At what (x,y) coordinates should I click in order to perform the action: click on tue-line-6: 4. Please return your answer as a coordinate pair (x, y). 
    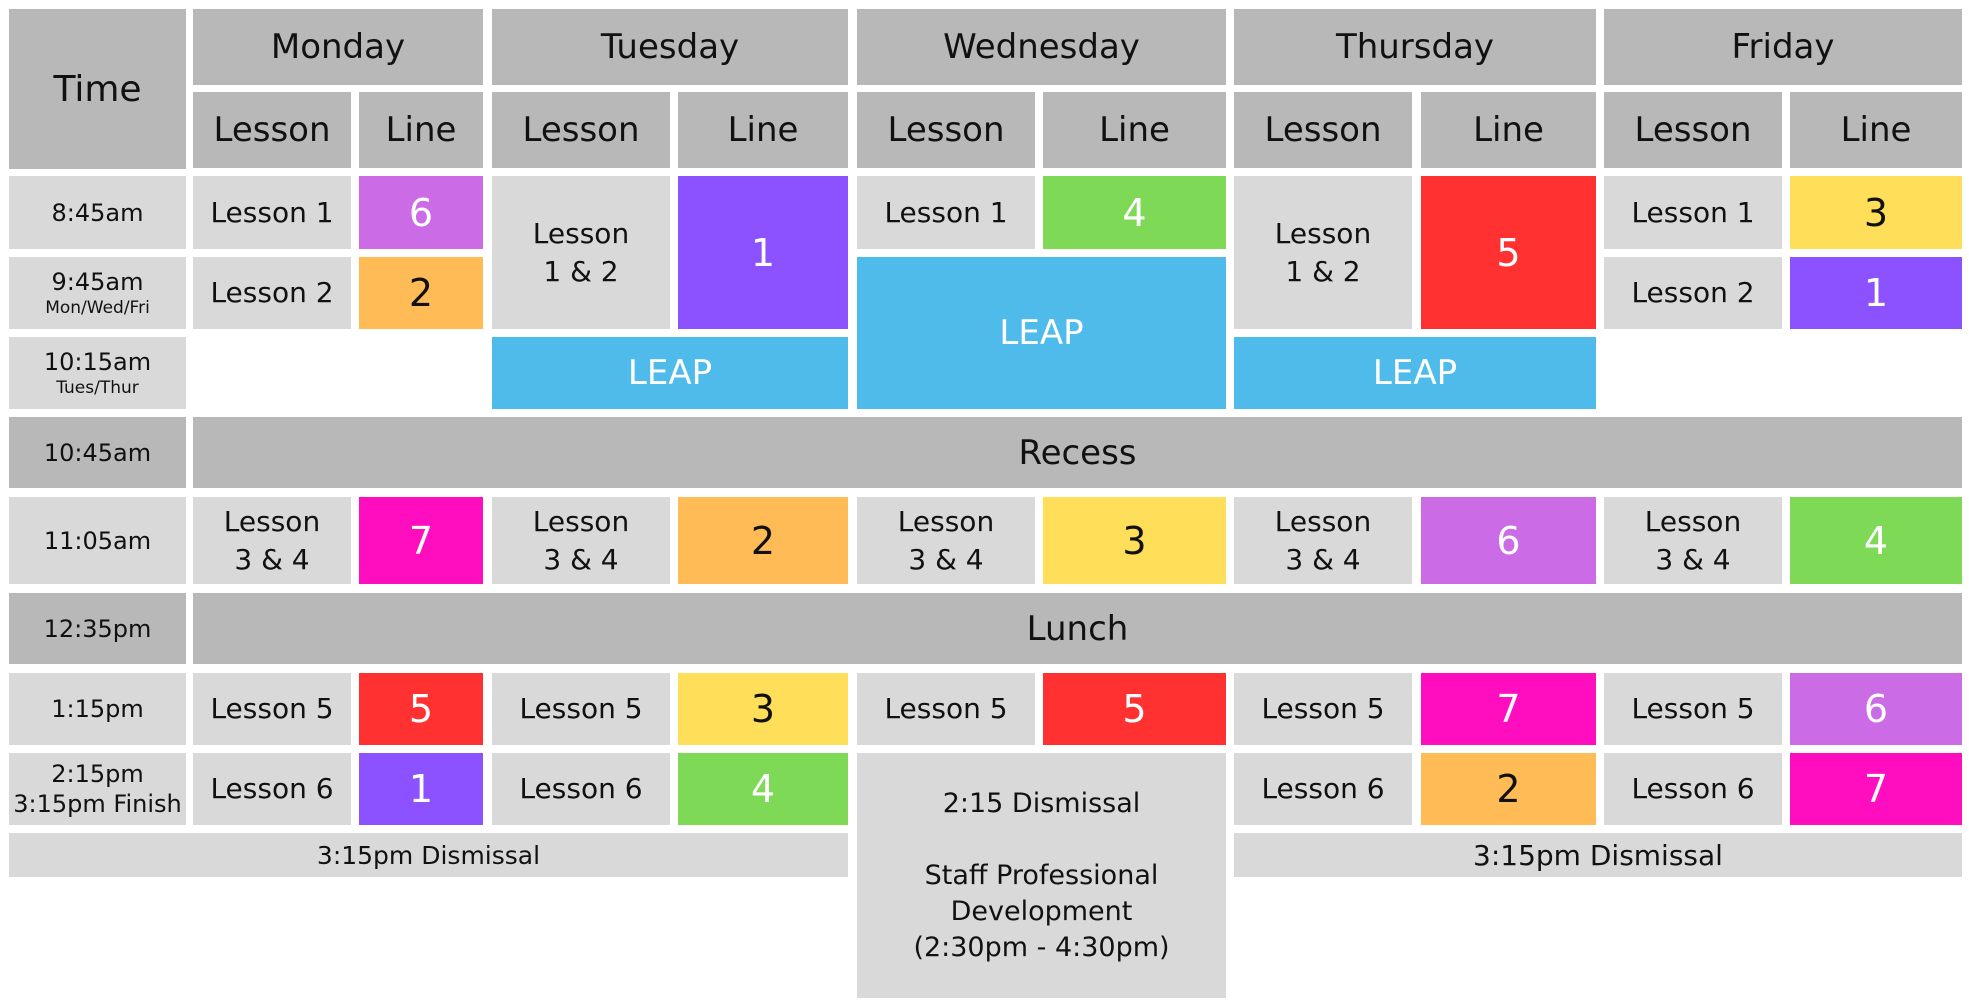
    Looking at the image, I should click on (763, 789).